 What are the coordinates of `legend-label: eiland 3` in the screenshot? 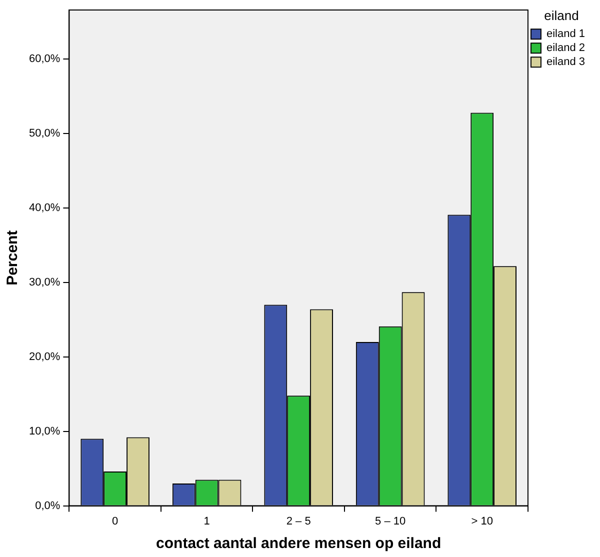 It's located at (566, 62).